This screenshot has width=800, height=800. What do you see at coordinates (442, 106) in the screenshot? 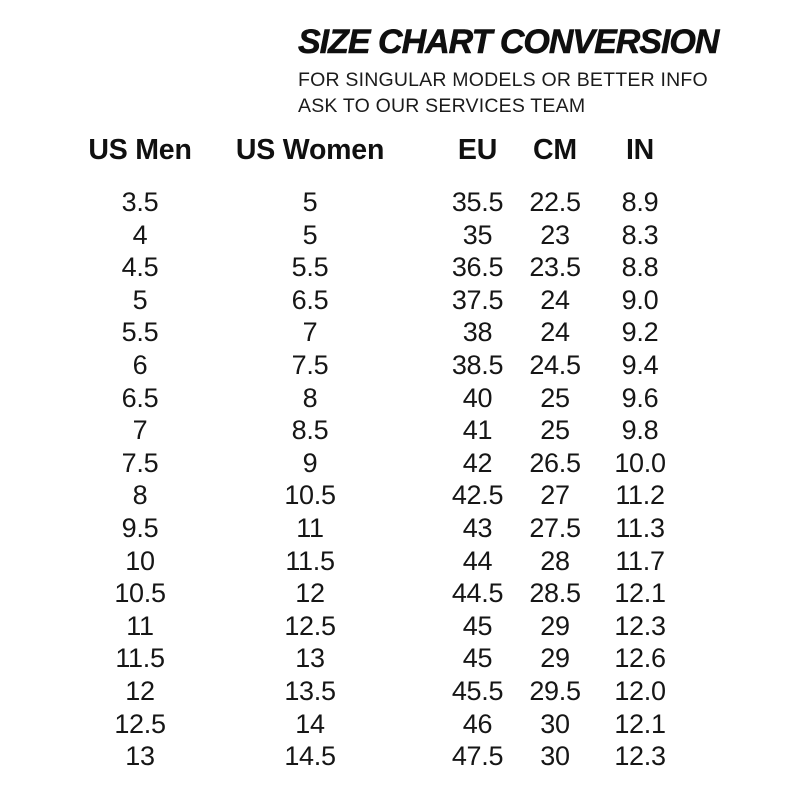
I see `subtitle-line-2: ASK TO OUR SERVICES TEAM` at bounding box center [442, 106].